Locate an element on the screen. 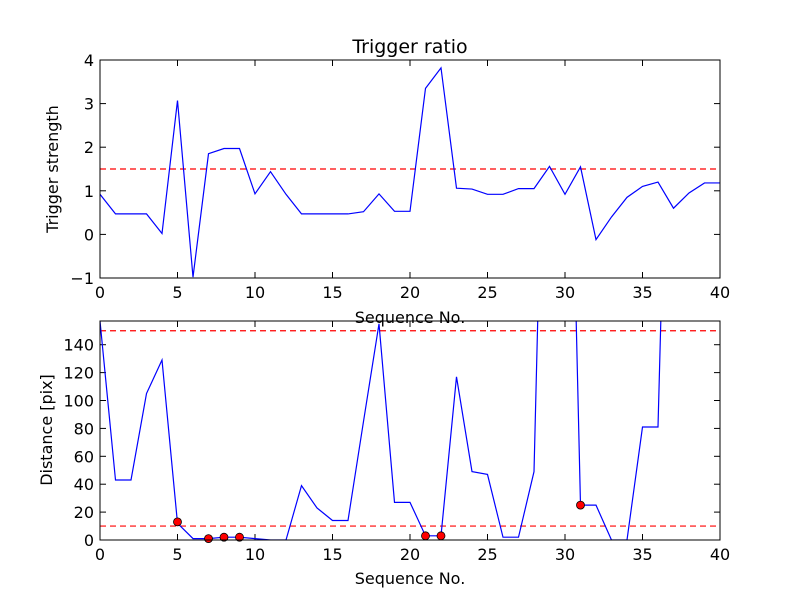 The height and width of the screenshot is (600, 800). y-tick-label: 2 is located at coordinates (89, 147).